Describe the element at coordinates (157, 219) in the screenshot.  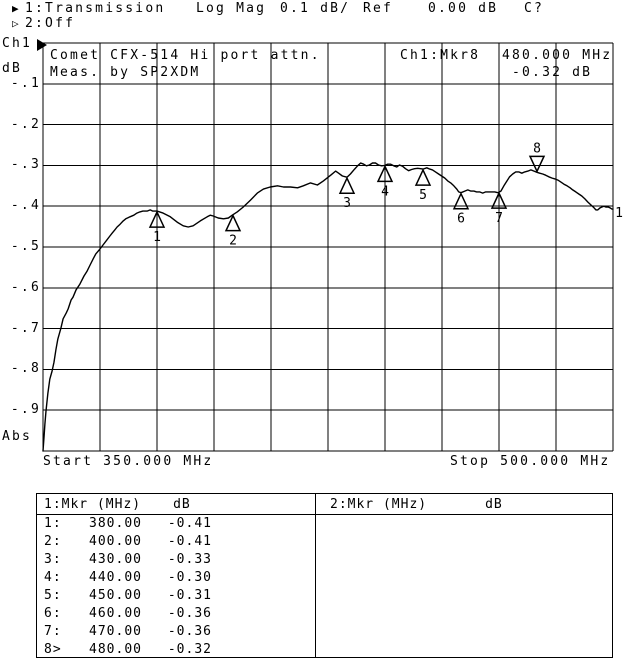
I see `marker-1-symbol` at that location.